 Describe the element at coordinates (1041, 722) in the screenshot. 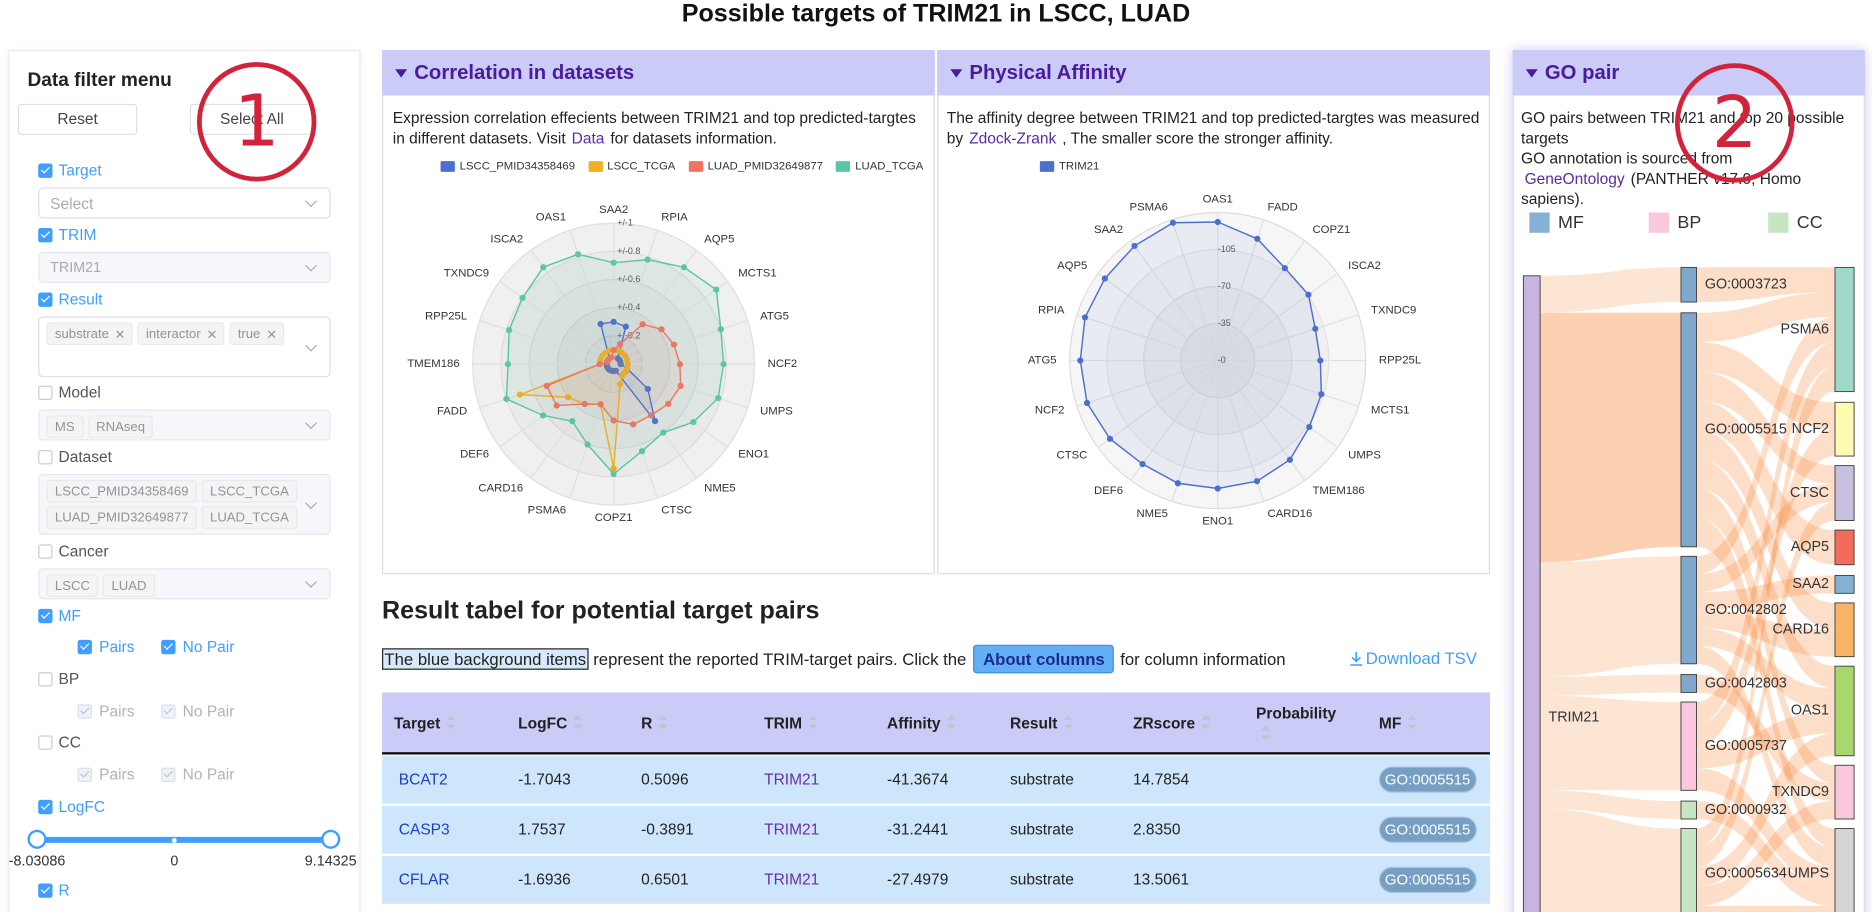

I see `column-header: Result` at that location.